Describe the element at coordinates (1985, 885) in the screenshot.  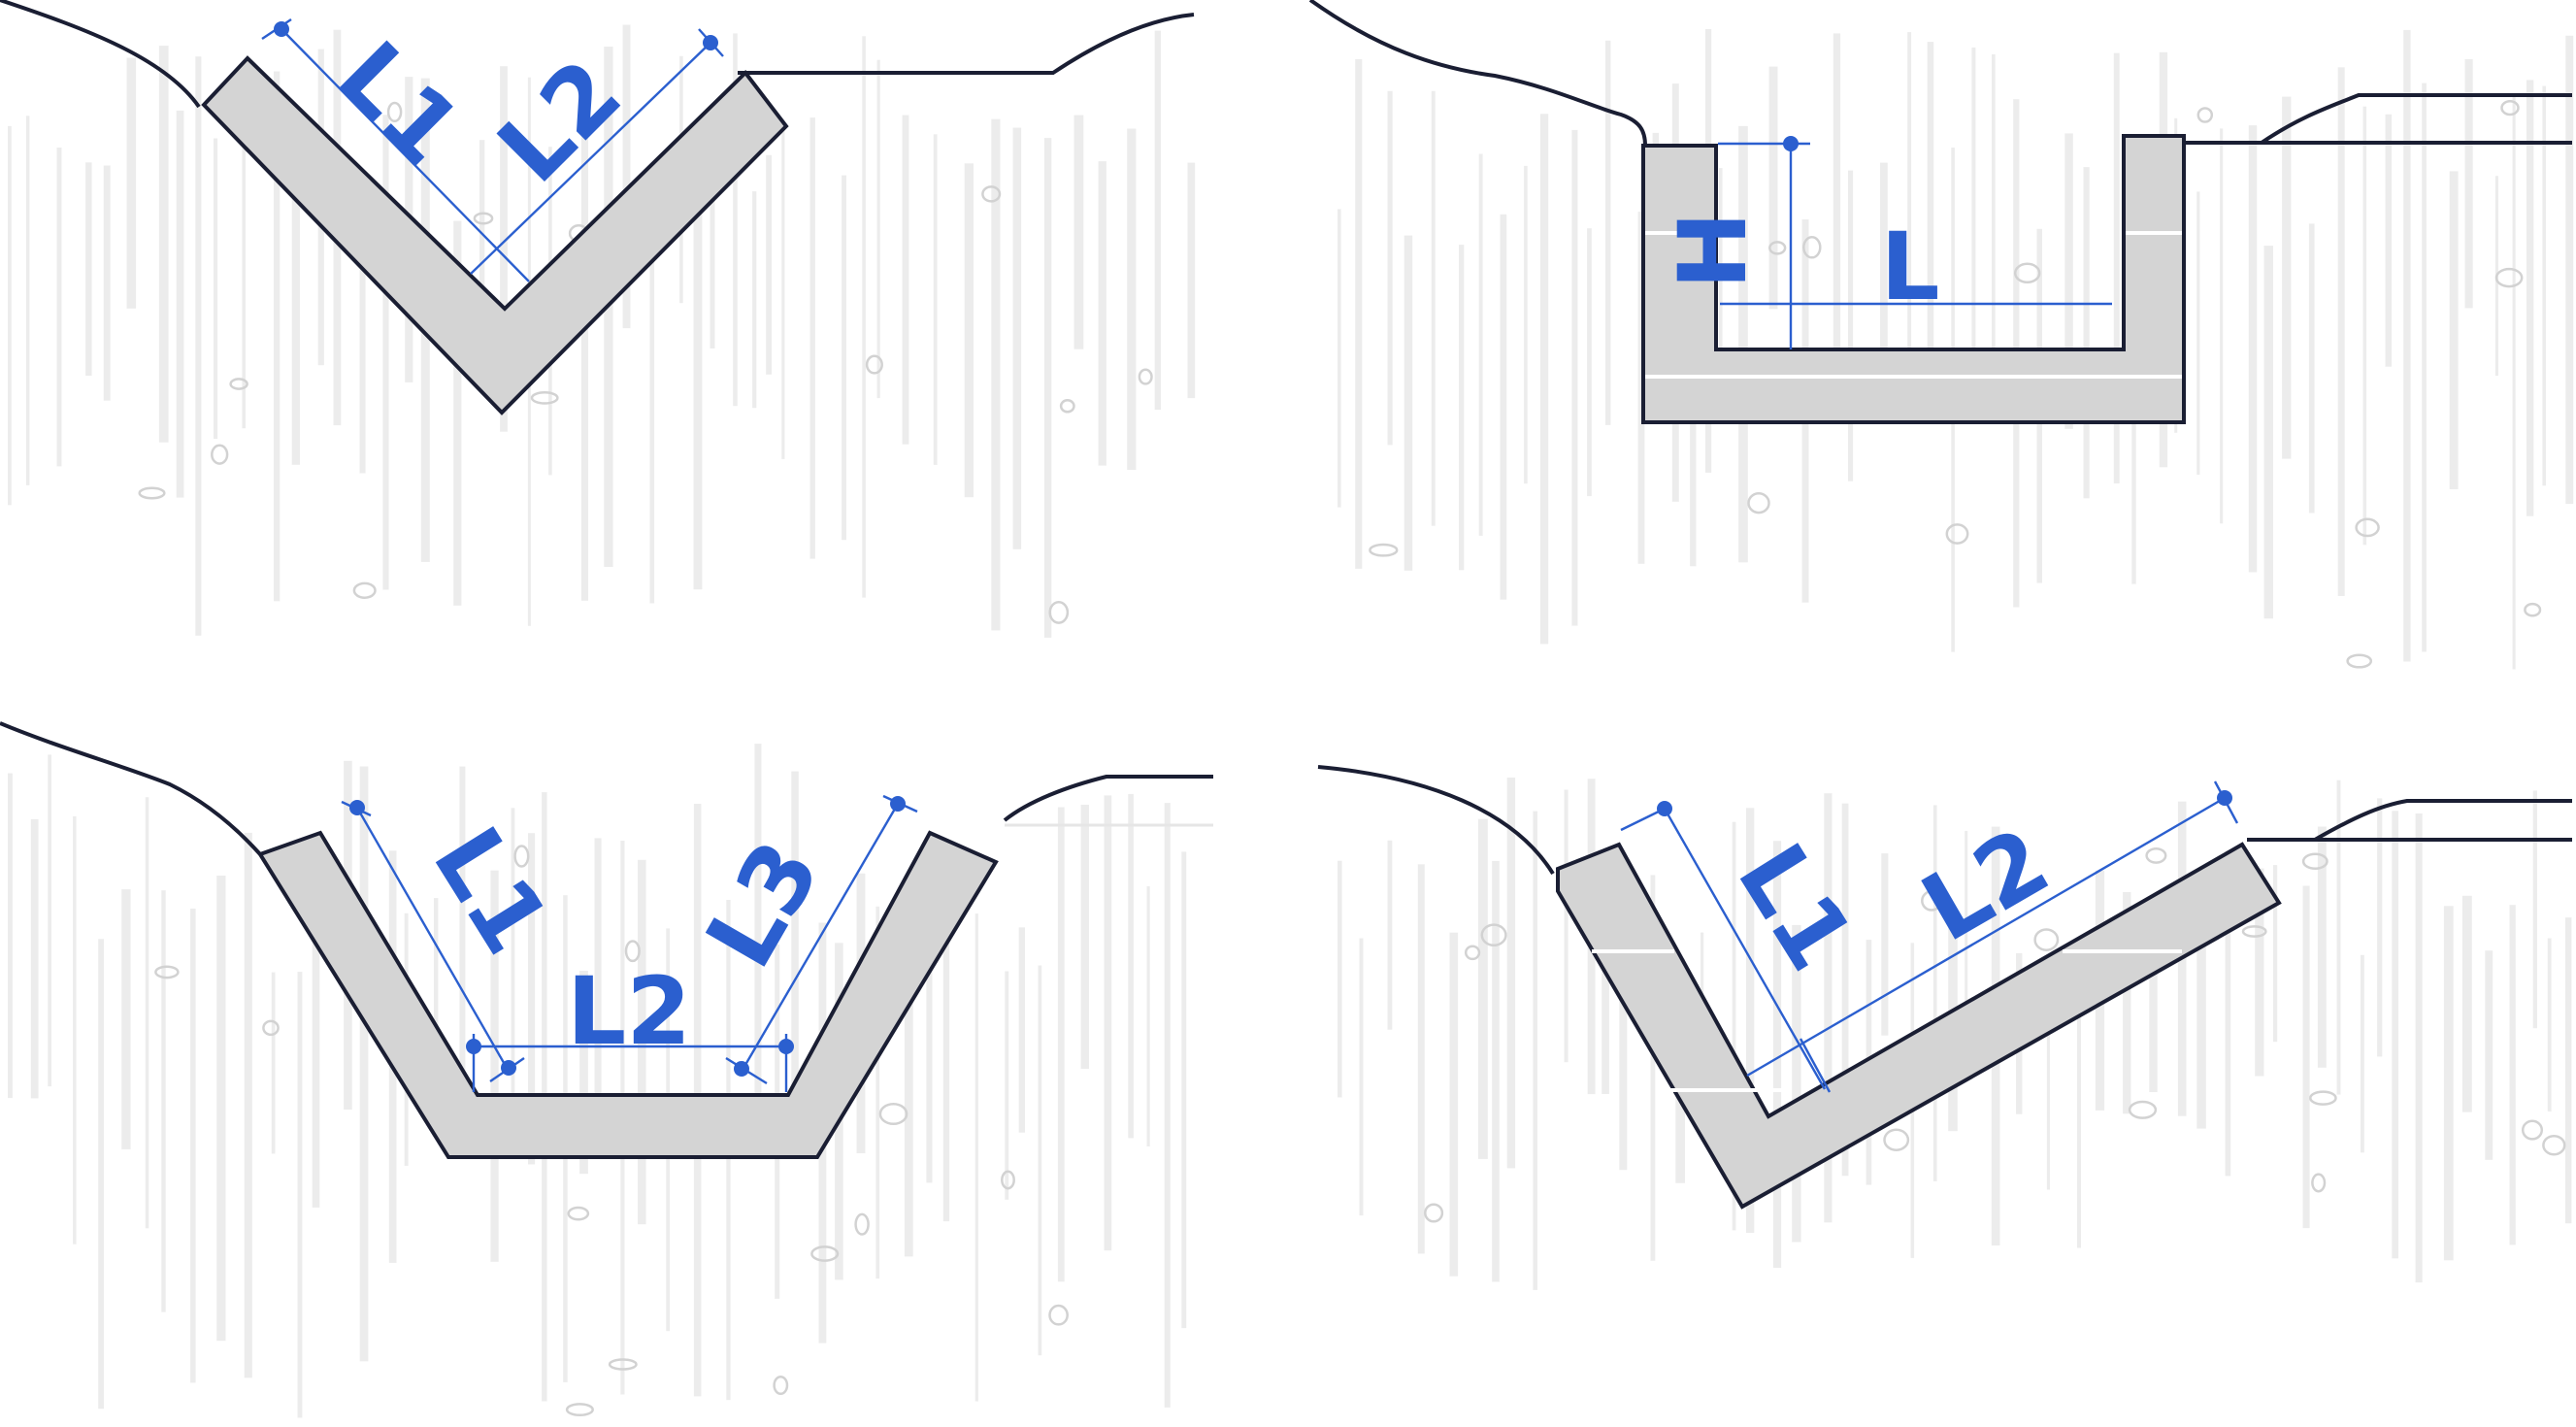
I see `label-l2: L2` at that location.